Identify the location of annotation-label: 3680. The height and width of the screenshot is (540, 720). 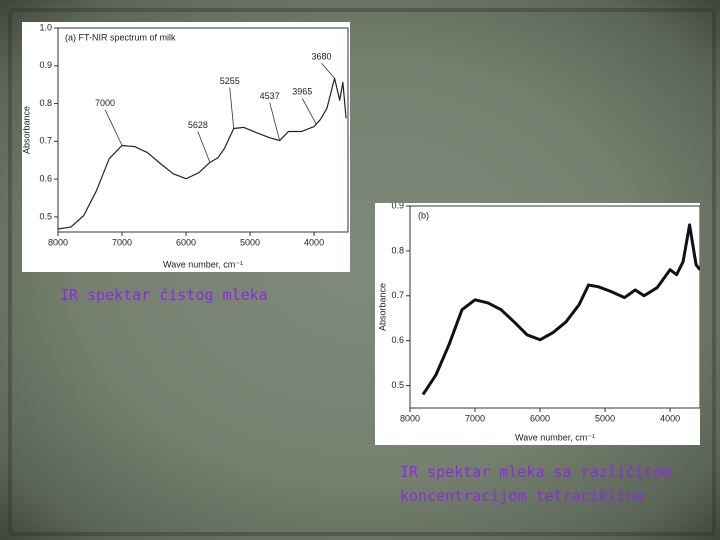
(322, 57).